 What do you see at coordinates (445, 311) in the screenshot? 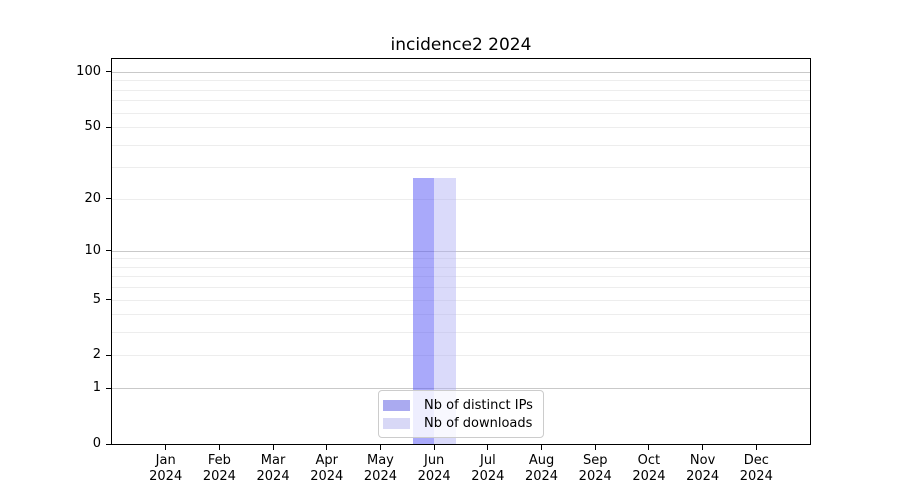
I see `bar-downloads` at bounding box center [445, 311].